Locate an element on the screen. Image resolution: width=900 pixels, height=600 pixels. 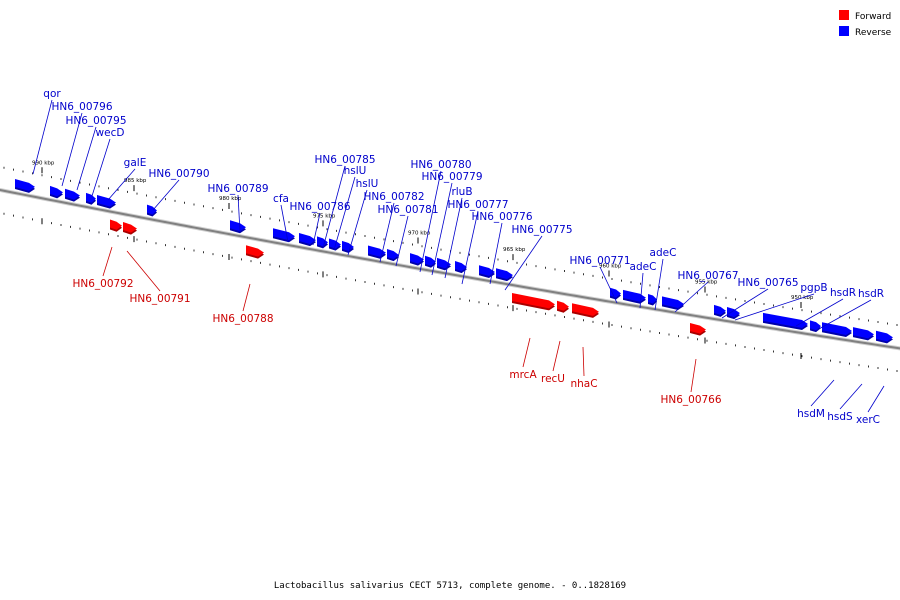
gene-label: HN6_00796 is located at coordinates (81, 107).